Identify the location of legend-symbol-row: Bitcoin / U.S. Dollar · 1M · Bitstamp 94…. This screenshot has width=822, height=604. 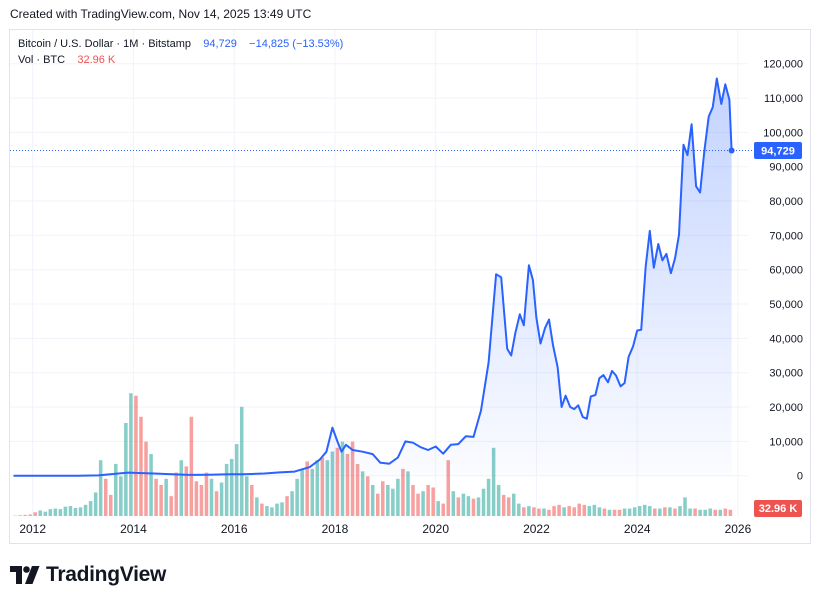
(180, 44).